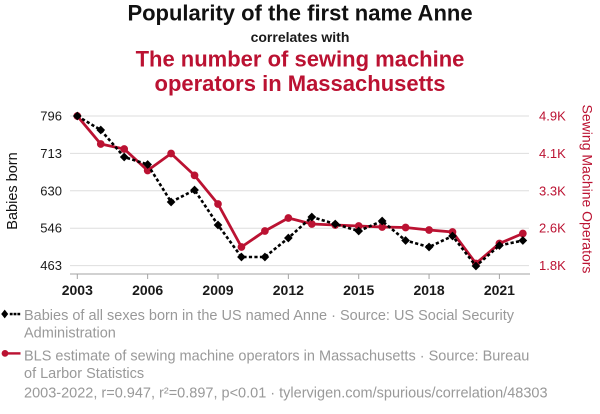 This screenshot has height=414, width=600. Describe the element at coordinates (147, 290) in the screenshot. I see `svg-text: 2006` at that location.